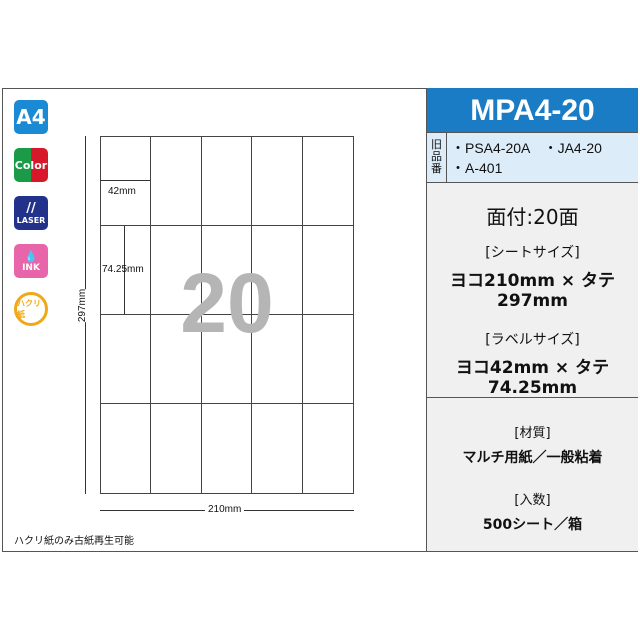 The image size is (640, 640). I want to click on old-numbers-label: 旧品番, so click(437, 157).